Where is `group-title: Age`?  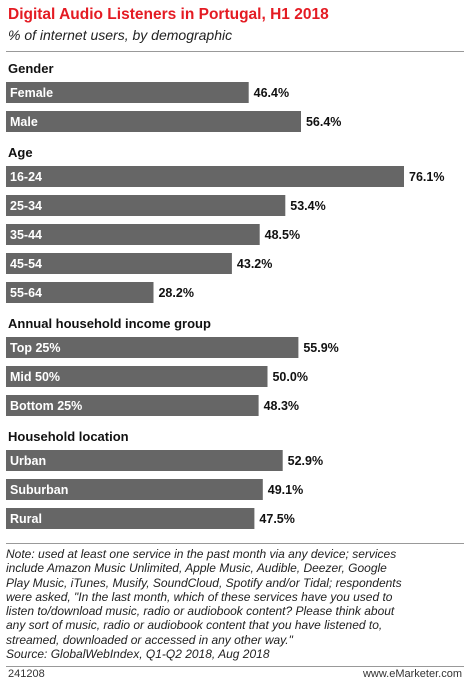
group-title: Age is located at coordinates (20, 152).